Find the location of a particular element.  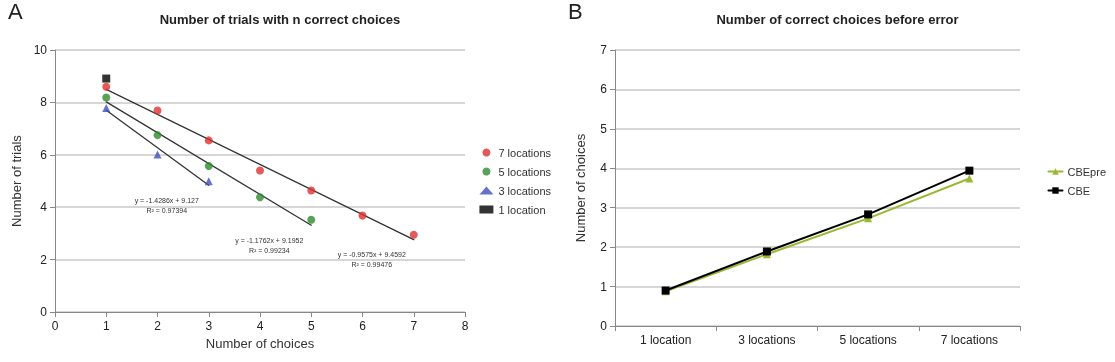

text: B is located at coordinates (575, 12).